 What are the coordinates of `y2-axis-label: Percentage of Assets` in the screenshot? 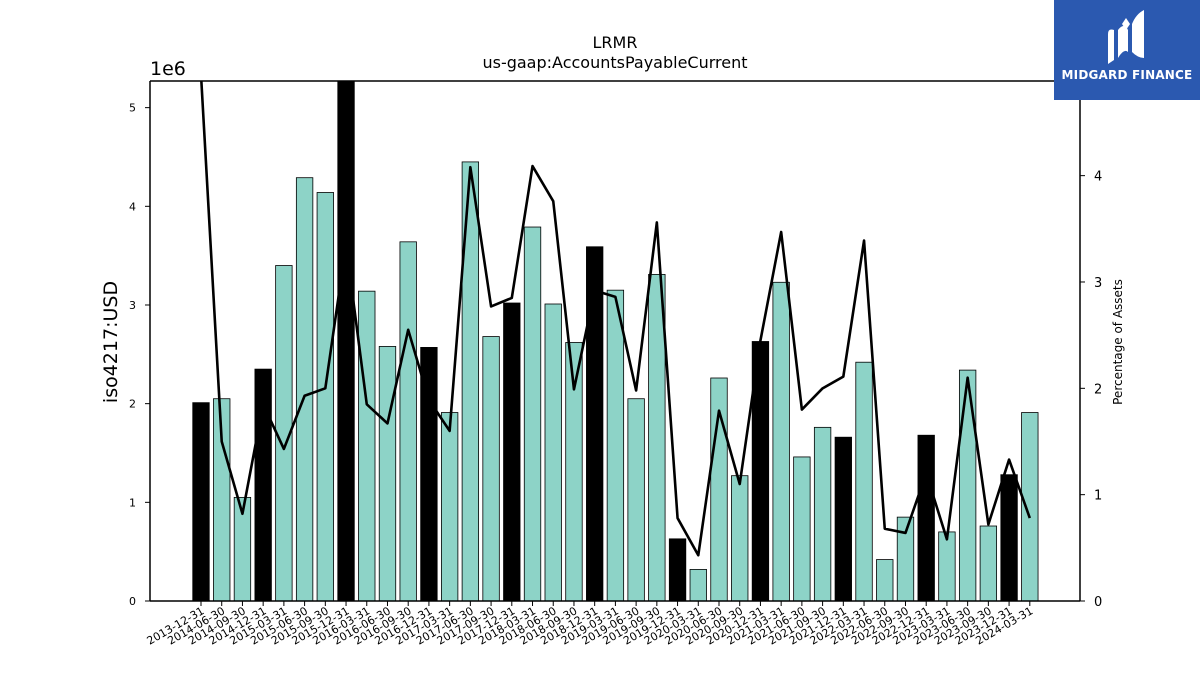 It's located at (1118, 342).